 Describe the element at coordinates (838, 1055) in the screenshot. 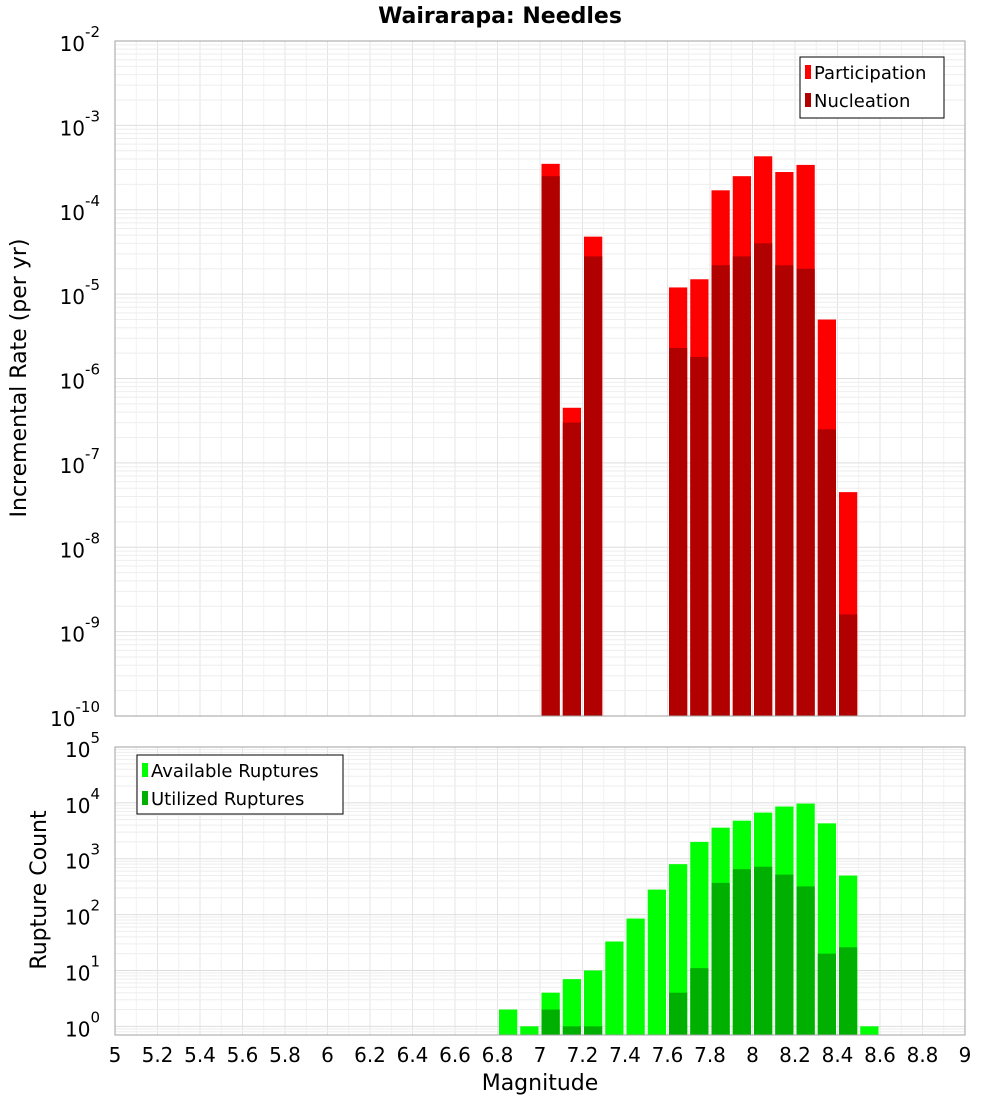

I see `x-tick-label: 8.4` at that location.